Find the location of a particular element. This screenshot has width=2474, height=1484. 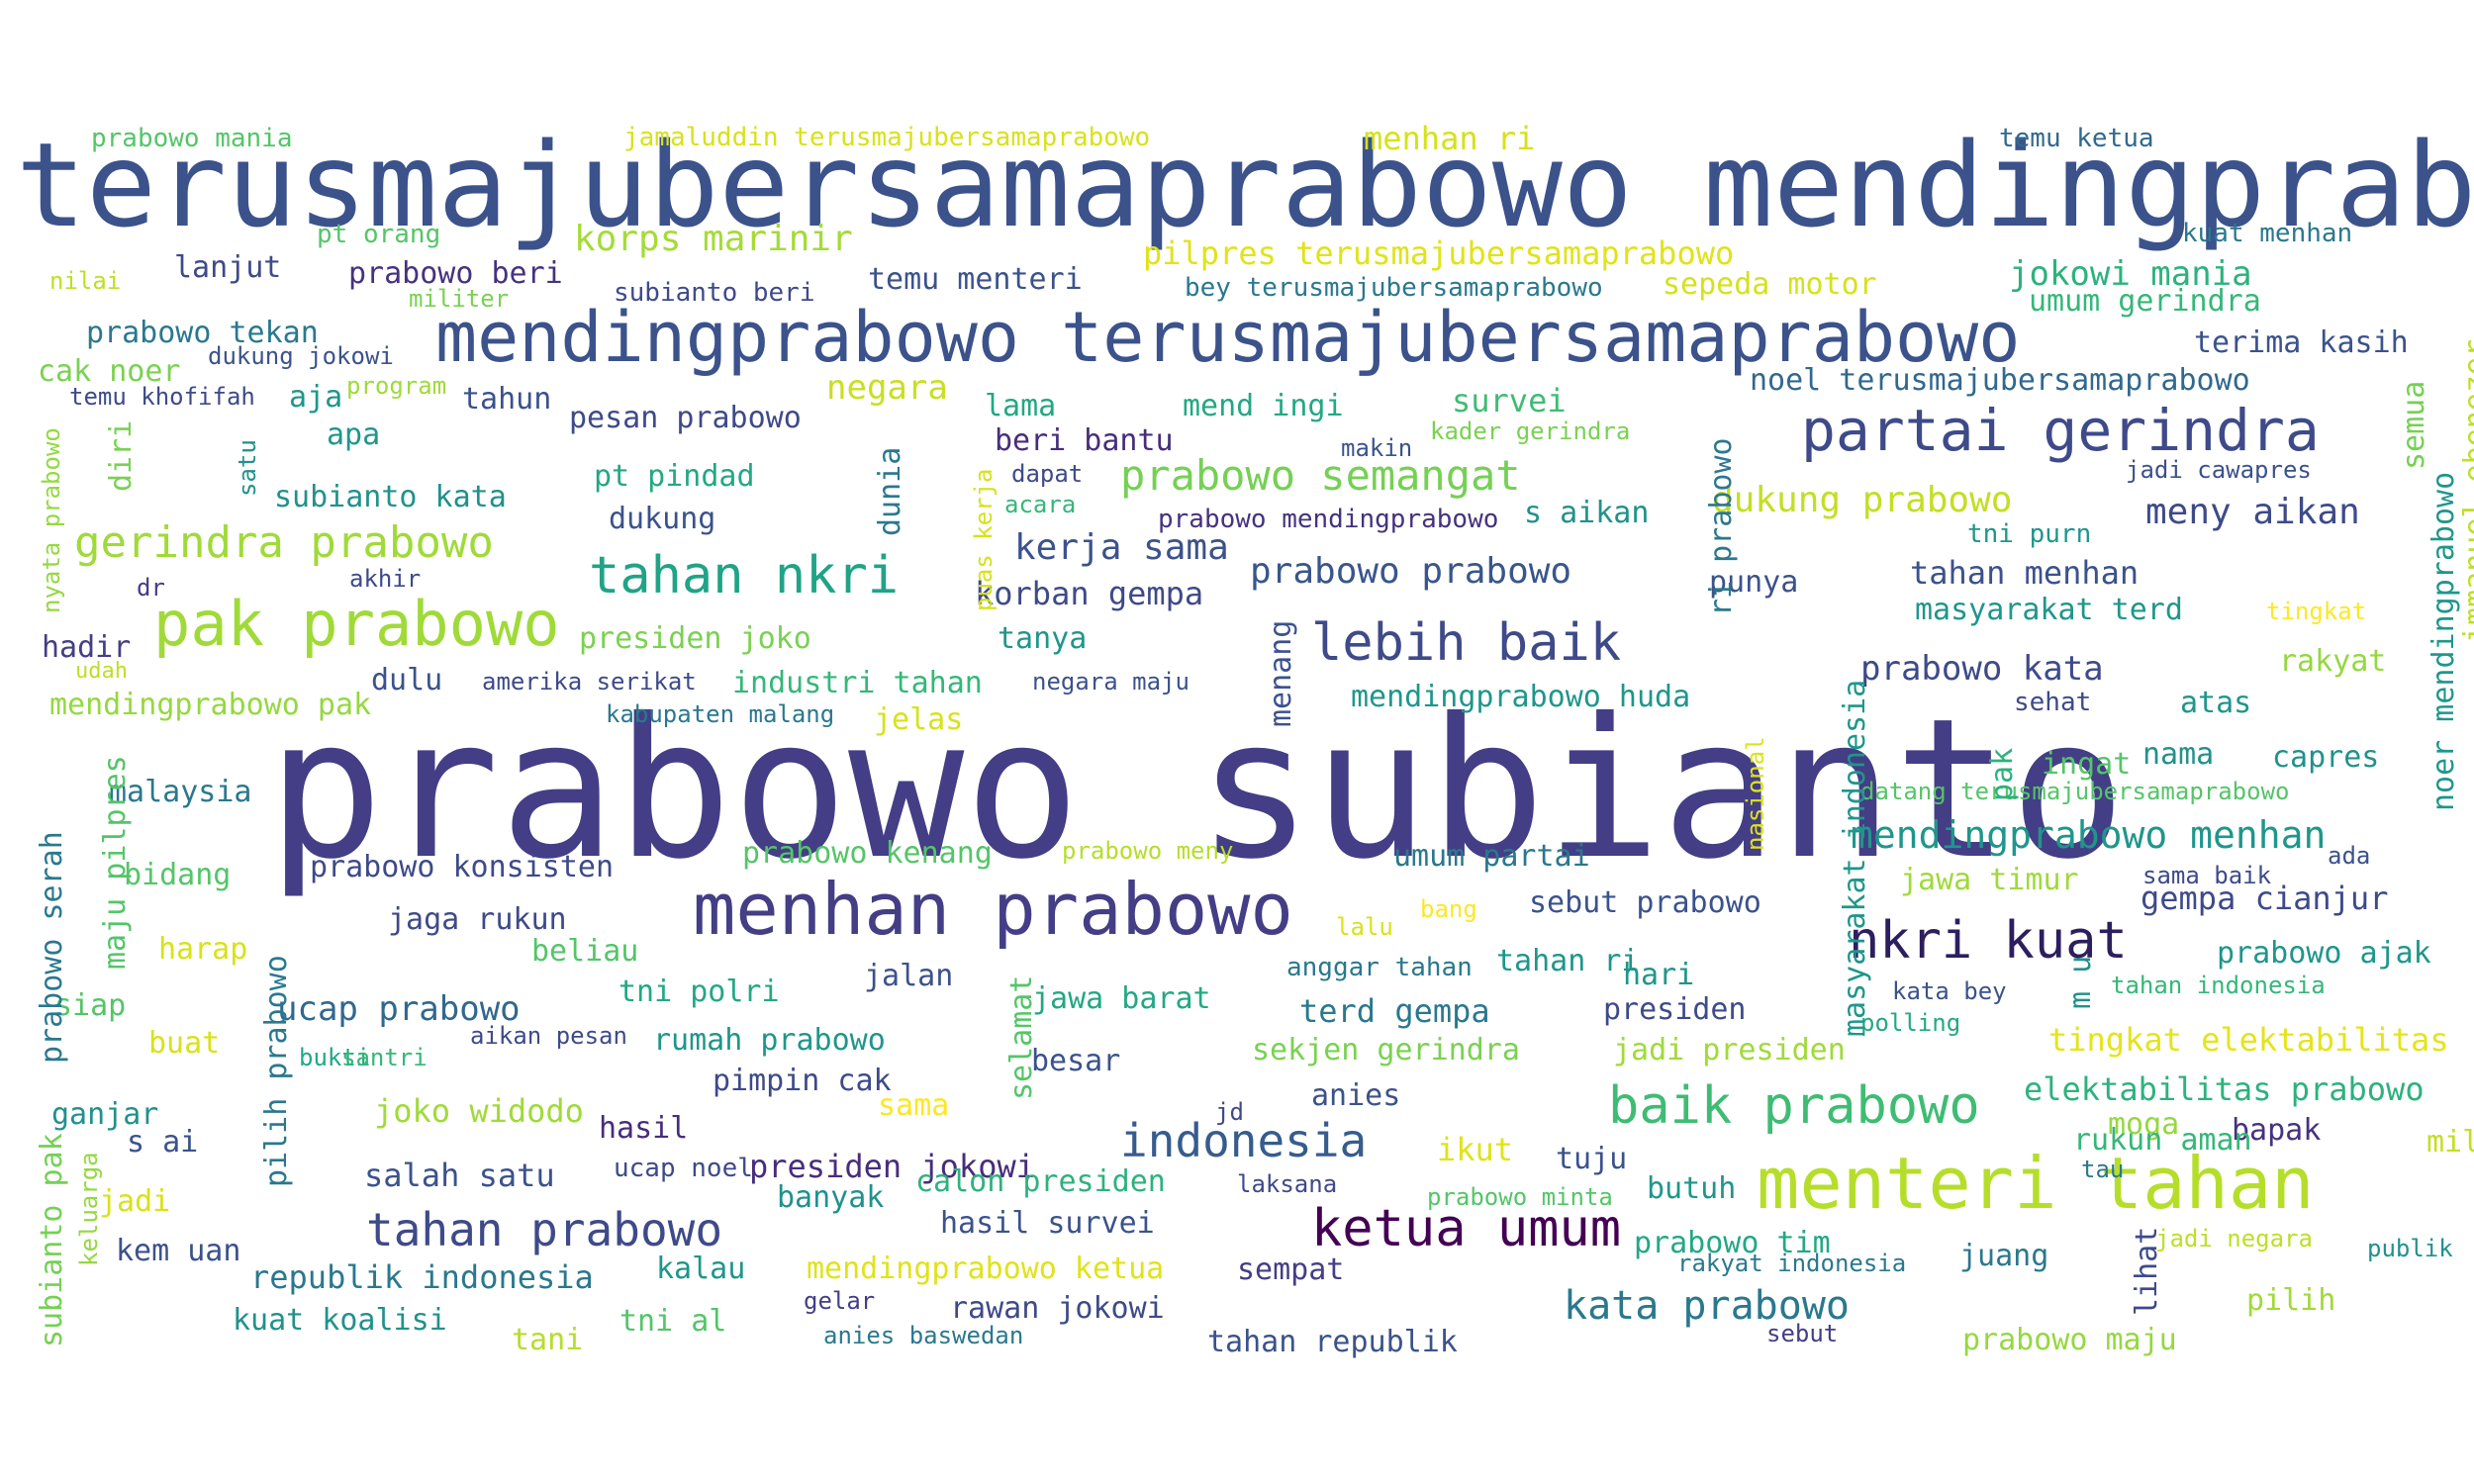

cloud-word: makin is located at coordinates (1377, 448).